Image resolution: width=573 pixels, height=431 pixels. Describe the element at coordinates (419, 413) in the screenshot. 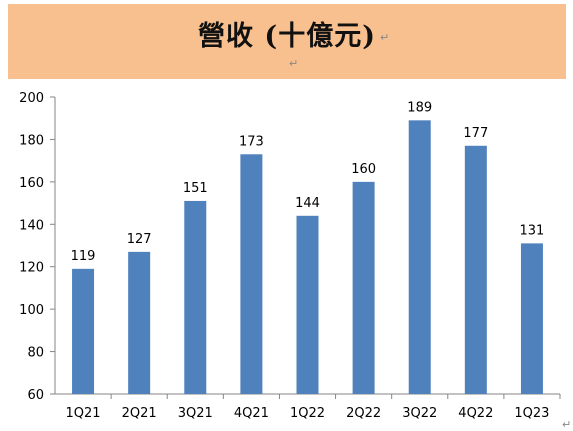

I see `x-tick-label: 3Q22` at that location.